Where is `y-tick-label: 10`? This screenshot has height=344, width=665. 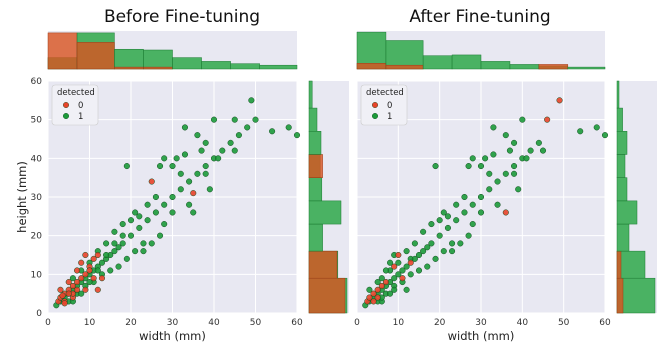 y-tick-label: 10 is located at coordinates (37, 275).